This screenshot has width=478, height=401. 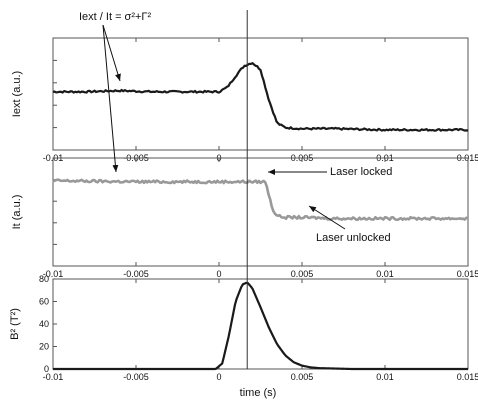 What do you see at coordinates (44, 279) in the screenshot?
I see `y-tick-label: 80` at bounding box center [44, 279].